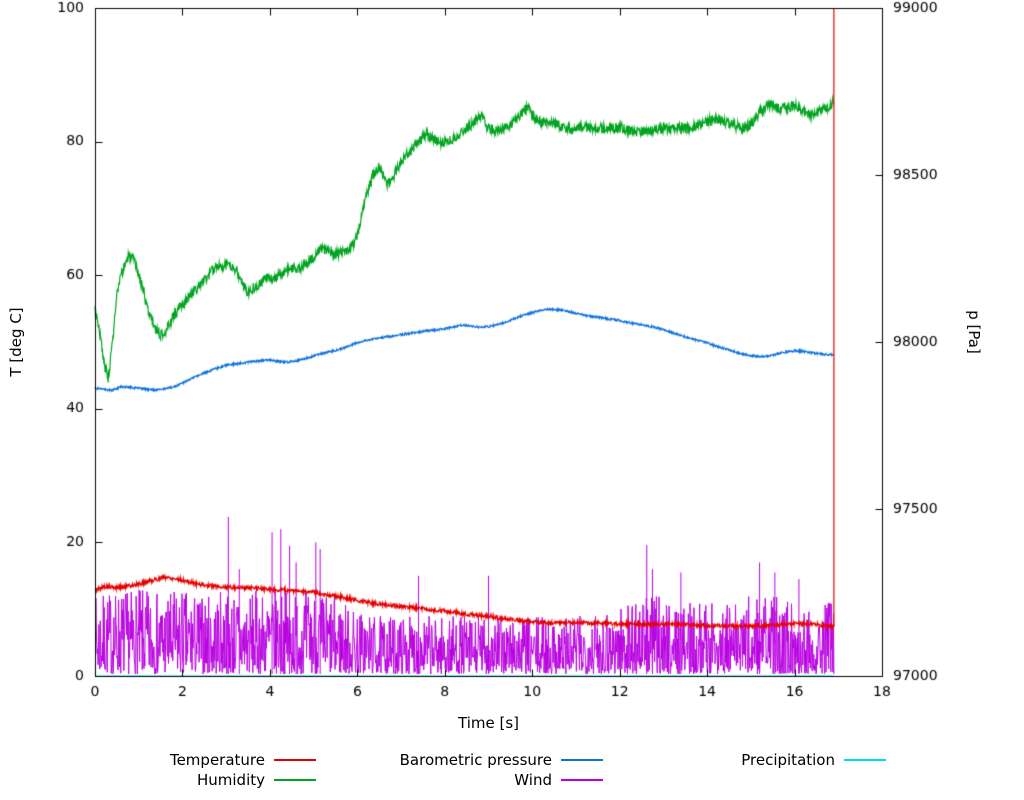 This screenshot has height=800, width=1024. What do you see at coordinates (467, 780) in the screenshot?
I see `legend-item-wind: Wind` at bounding box center [467, 780].